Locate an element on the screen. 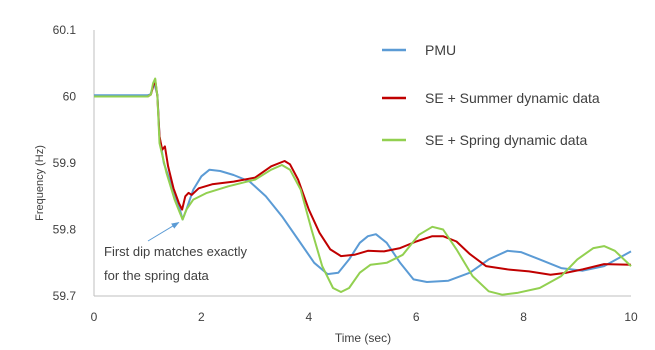 The height and width of the screenshot is (350, 655). y-tick-label: 59.7 is located at coordinates (65, 296).